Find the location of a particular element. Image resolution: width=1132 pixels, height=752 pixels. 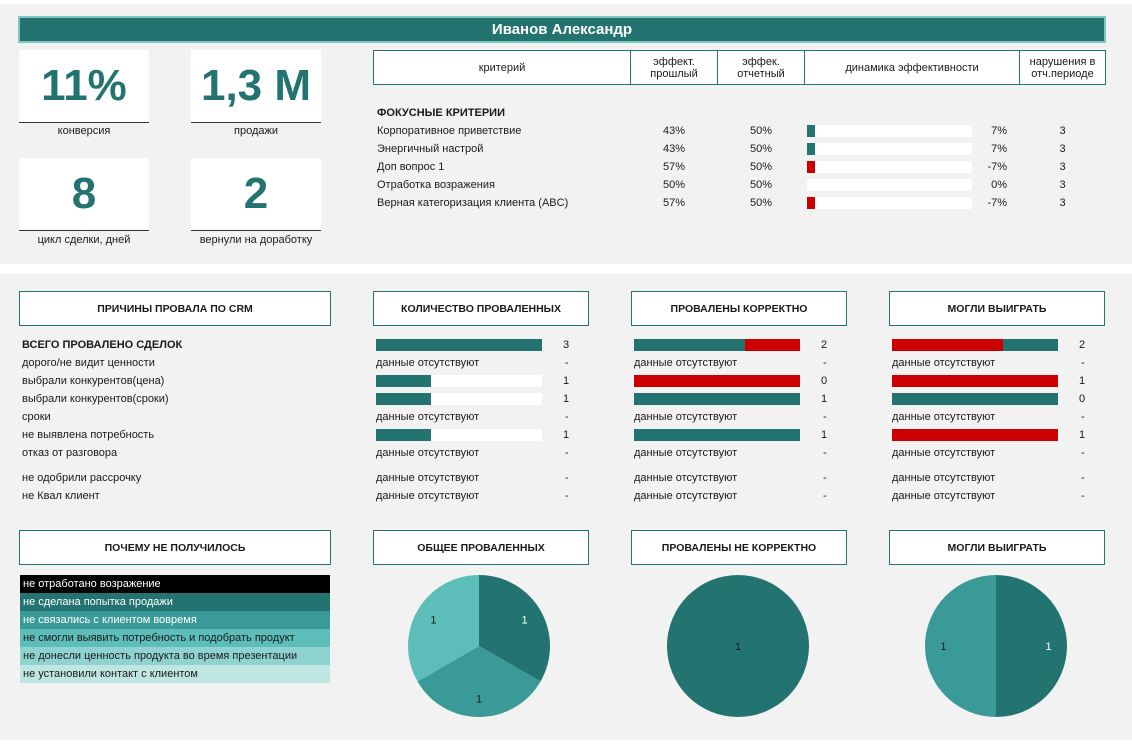

kpi-conversion-value: 11% is located at coordinates (84, 86).